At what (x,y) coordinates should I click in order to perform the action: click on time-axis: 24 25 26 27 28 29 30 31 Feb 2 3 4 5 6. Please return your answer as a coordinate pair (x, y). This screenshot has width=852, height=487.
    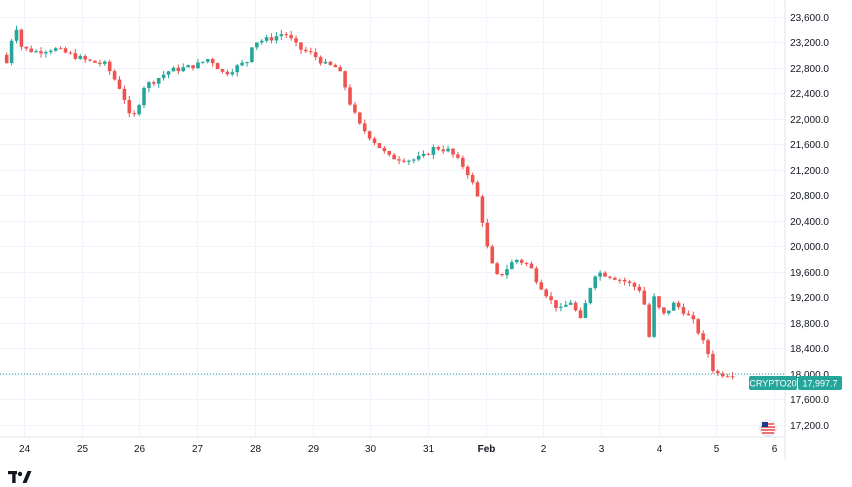
    Looking at the image, I should click on (398, 449).